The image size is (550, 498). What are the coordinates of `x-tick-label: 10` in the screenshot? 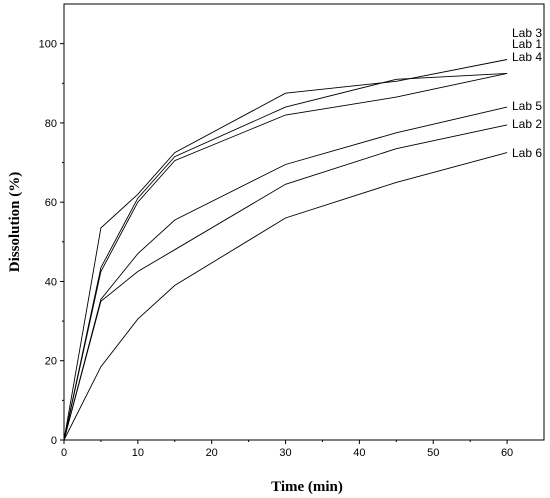 It's located at (138, 453).